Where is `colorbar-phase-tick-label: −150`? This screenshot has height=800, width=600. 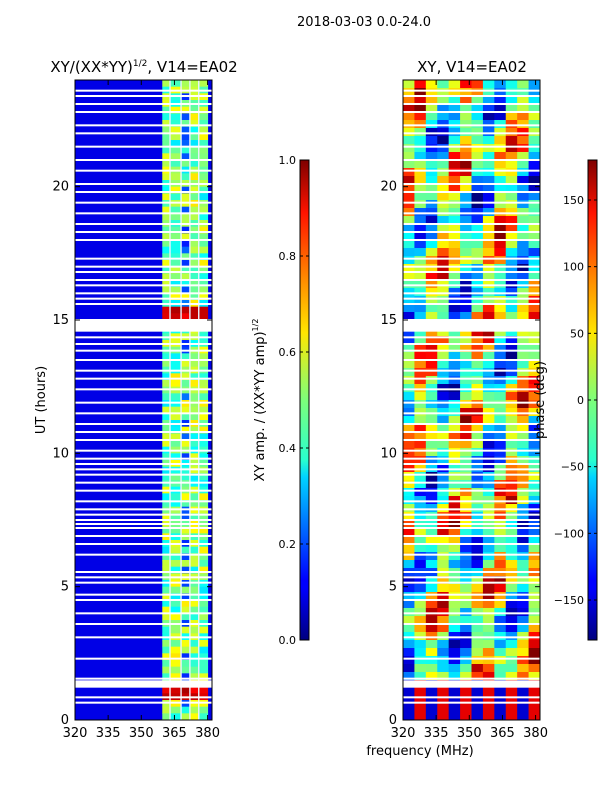 colorbar-phase-tick-label: −150 is located at coordinates (569, 600).